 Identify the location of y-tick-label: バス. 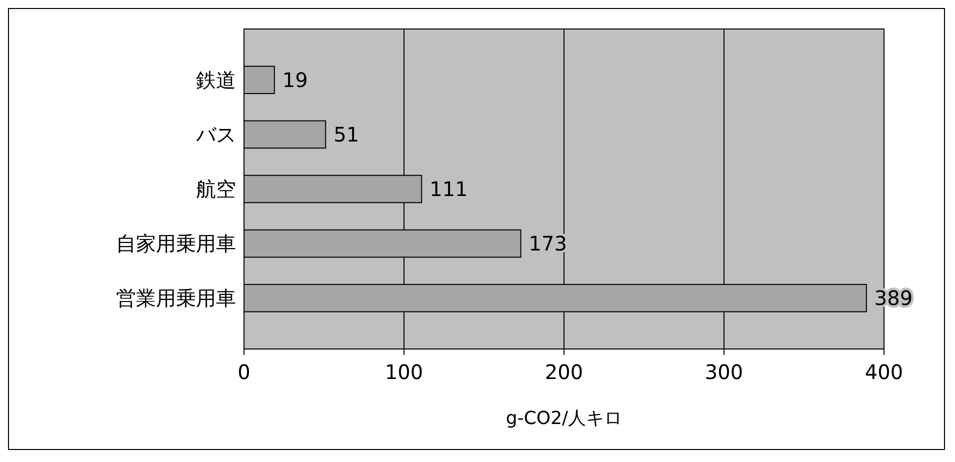
(215, 134).